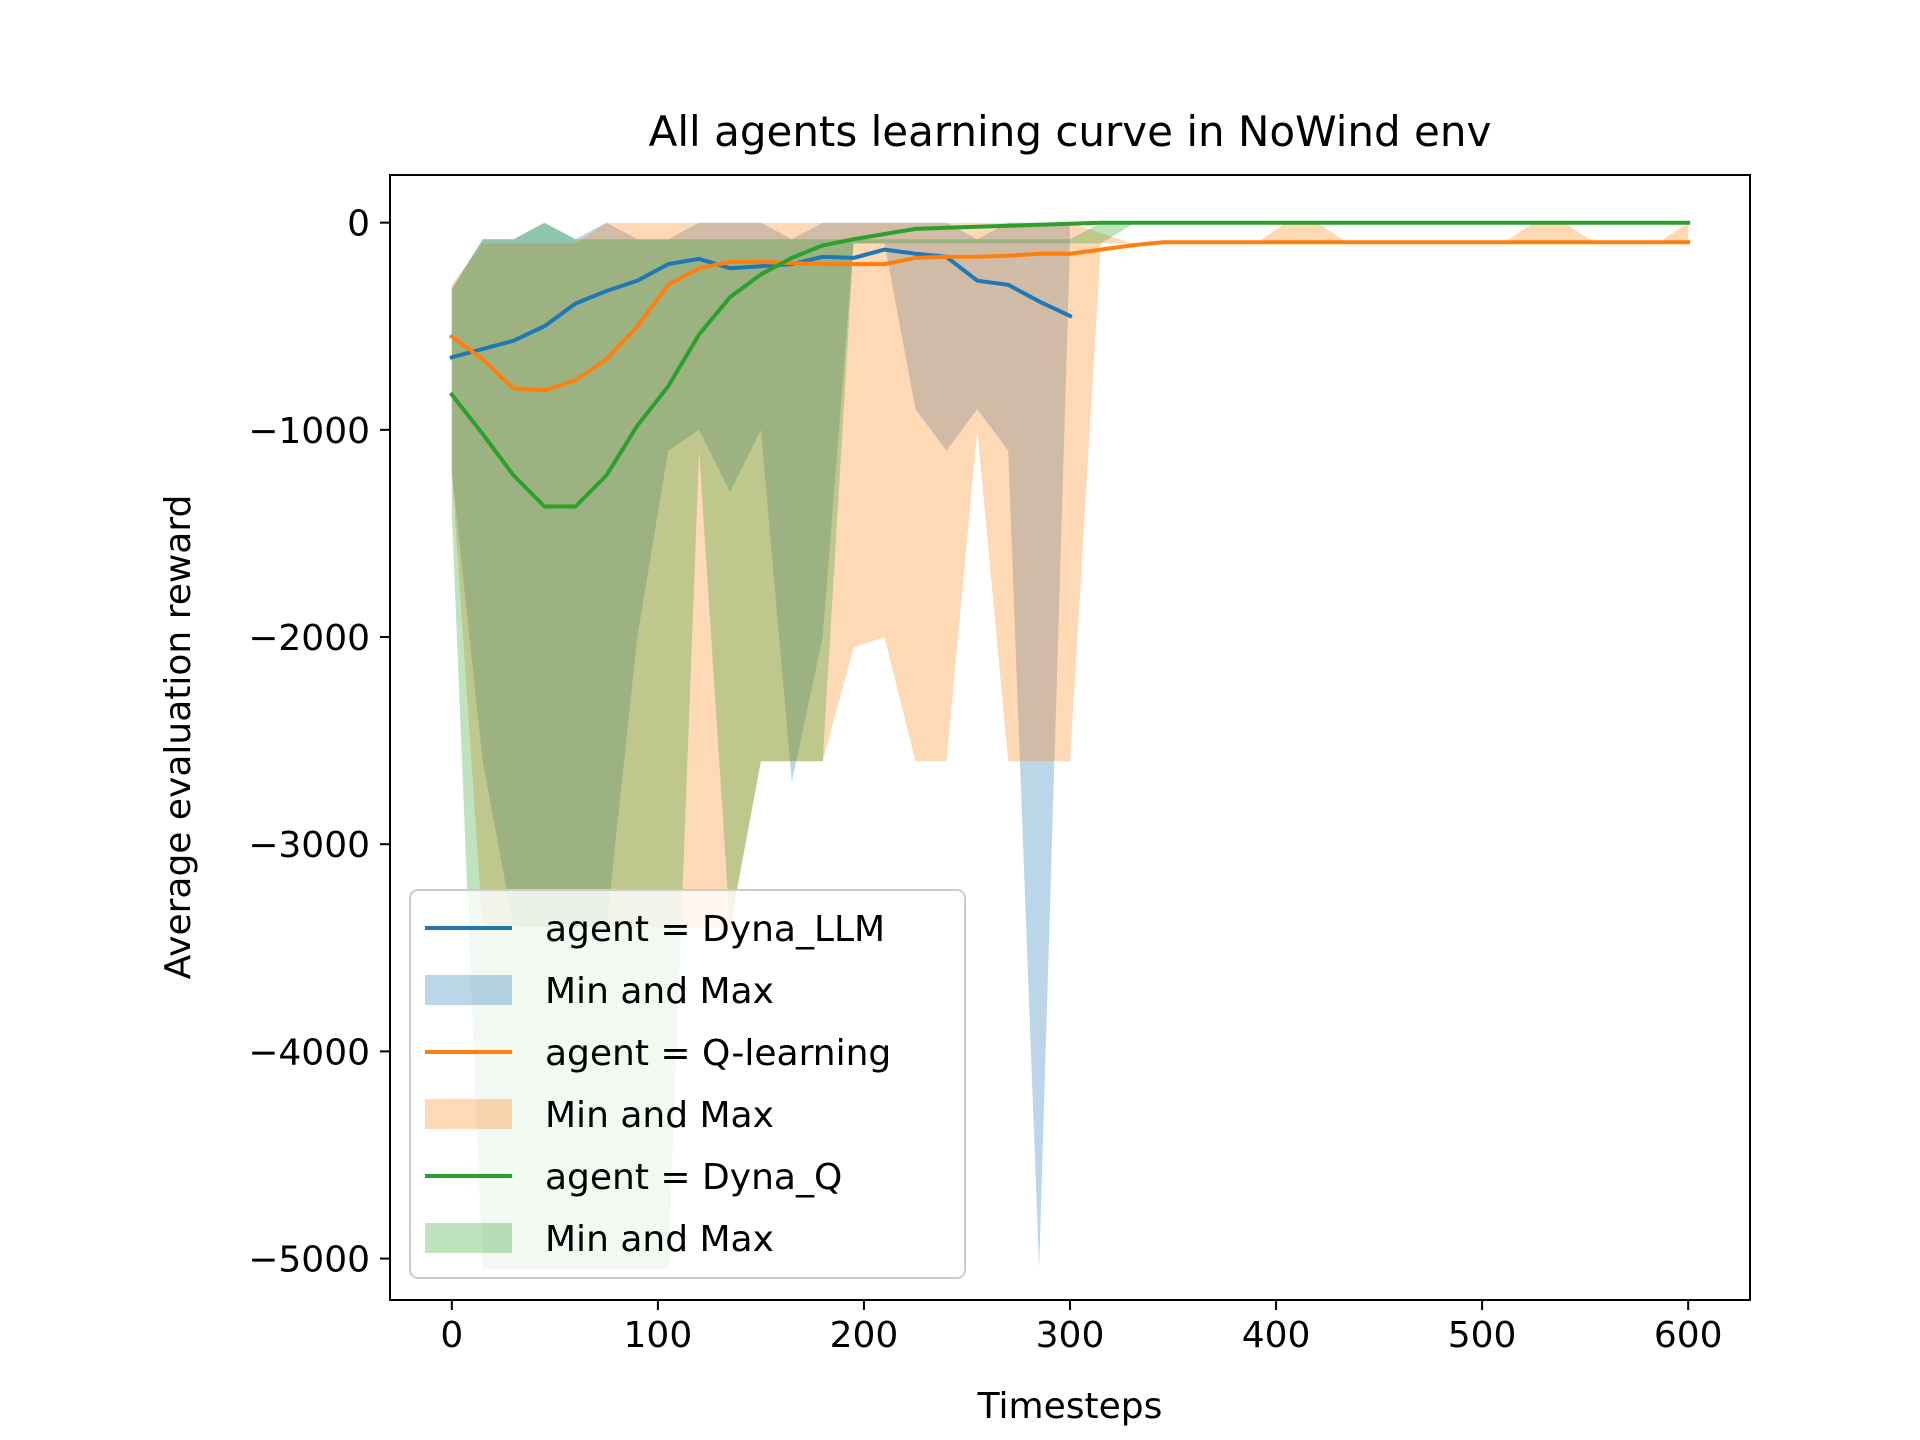 The height and width of the screenshot is (1440, 1920). I want to click on x-tick-label: 100, so click(658, 1335).